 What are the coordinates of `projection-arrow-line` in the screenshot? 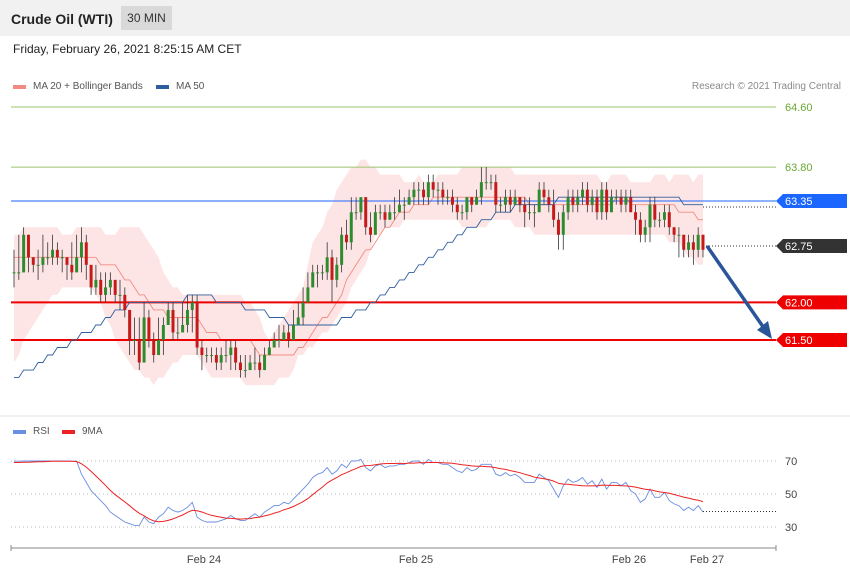 It's located at (736, 288).